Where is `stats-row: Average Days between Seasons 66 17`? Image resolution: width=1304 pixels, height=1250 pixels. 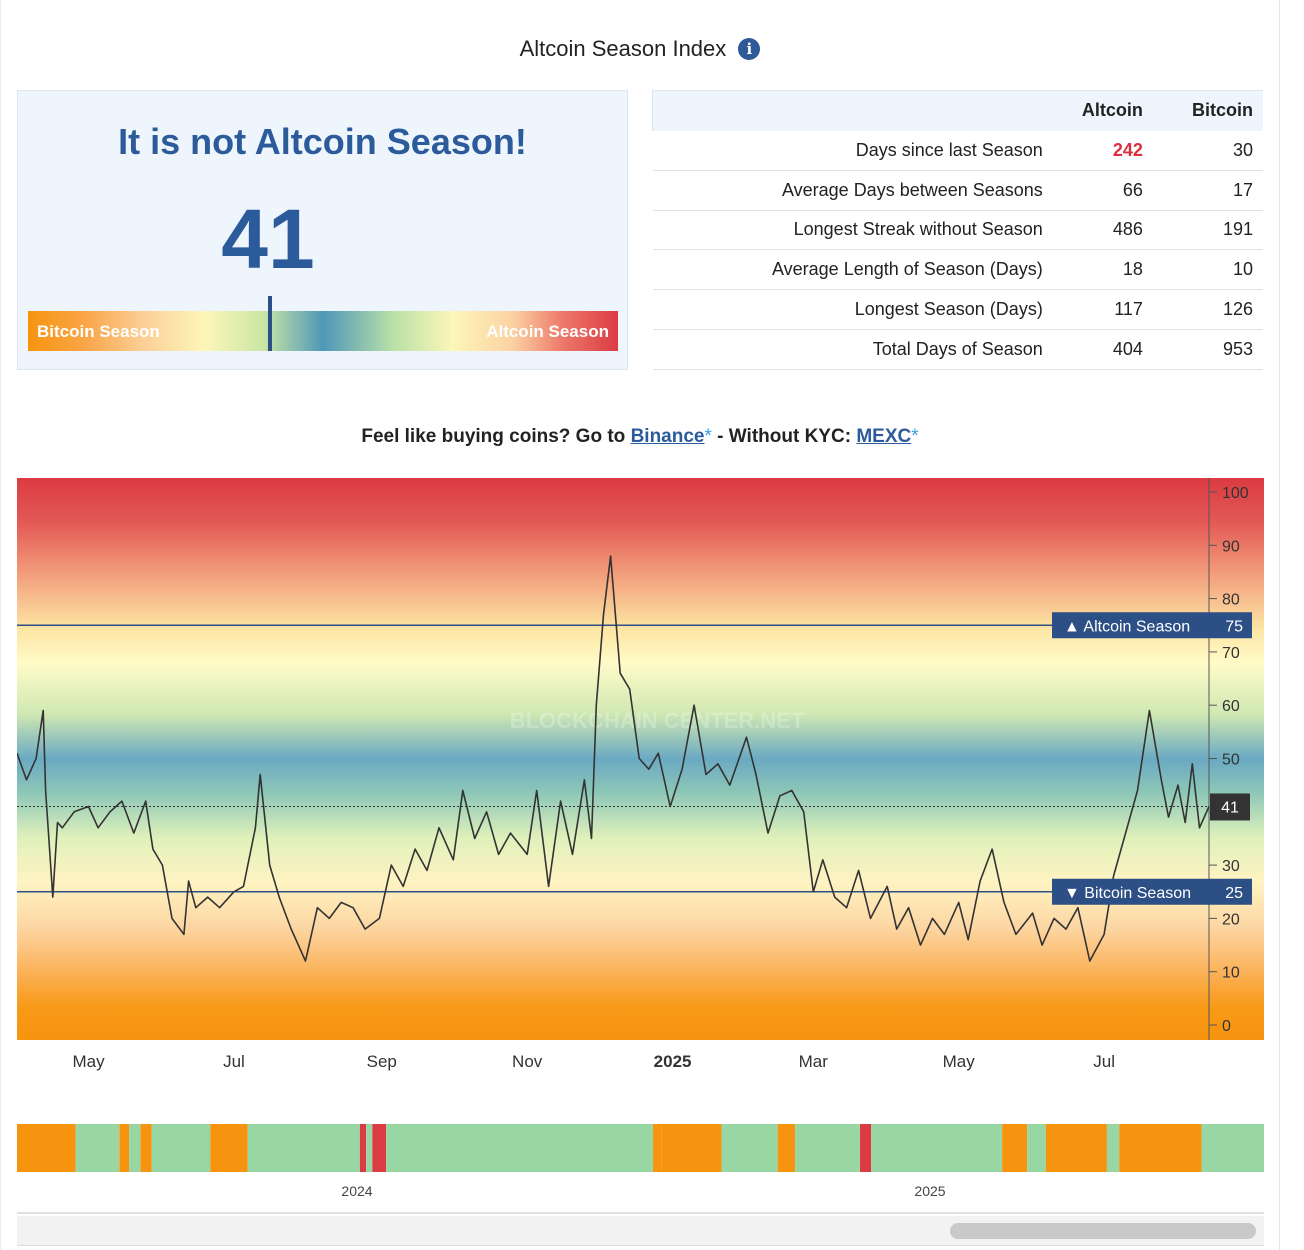
stats-row: Average Days between Seasons 66 17 is located at coordinates (957, 190).